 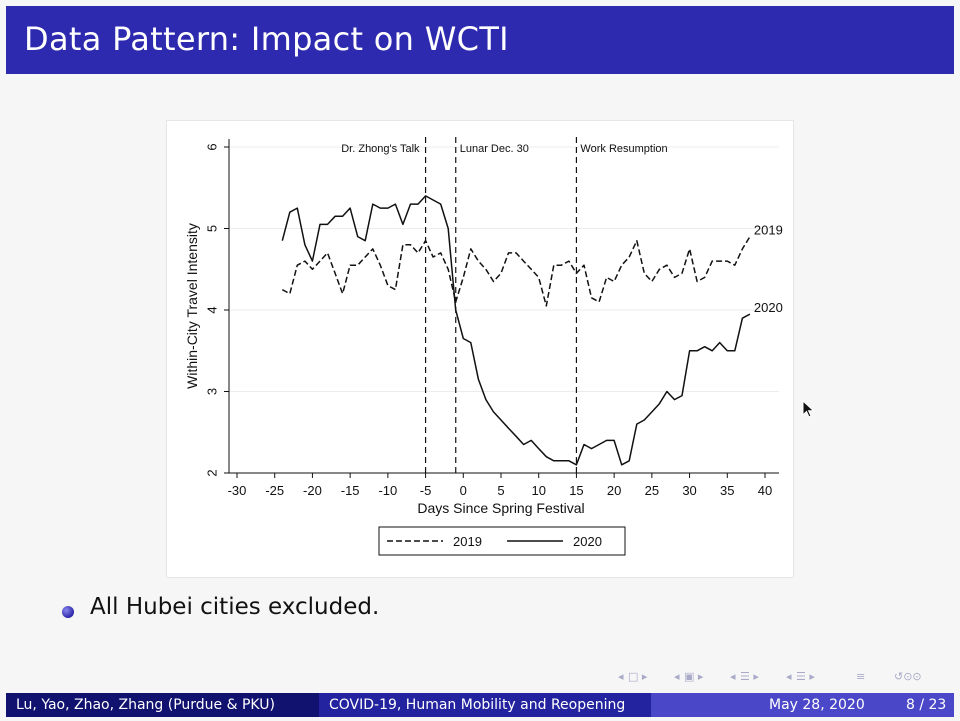 What do you see at coordinates (211, 472) in the screenshot?
I see `y-tick-label: 2` at bounding box center [211, 472].